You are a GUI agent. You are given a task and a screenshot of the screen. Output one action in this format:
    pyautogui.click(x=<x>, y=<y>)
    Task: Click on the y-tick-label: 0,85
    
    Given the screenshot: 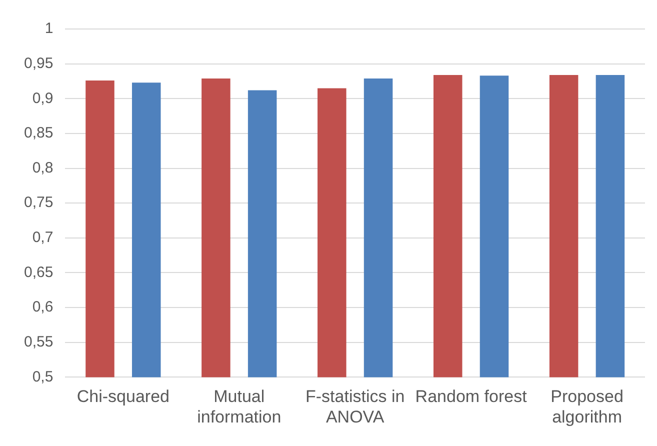 What is the action you would take?
    pyautogui.click(x=39, y=133)
    